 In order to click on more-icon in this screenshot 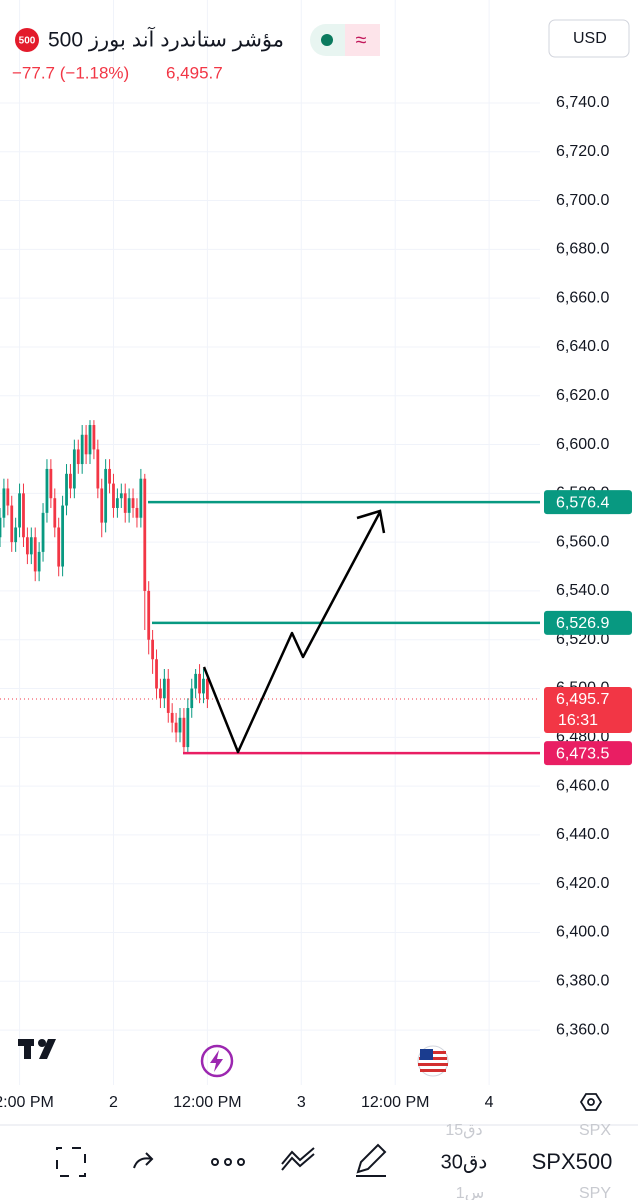, I will do `click(228, 1162)`.